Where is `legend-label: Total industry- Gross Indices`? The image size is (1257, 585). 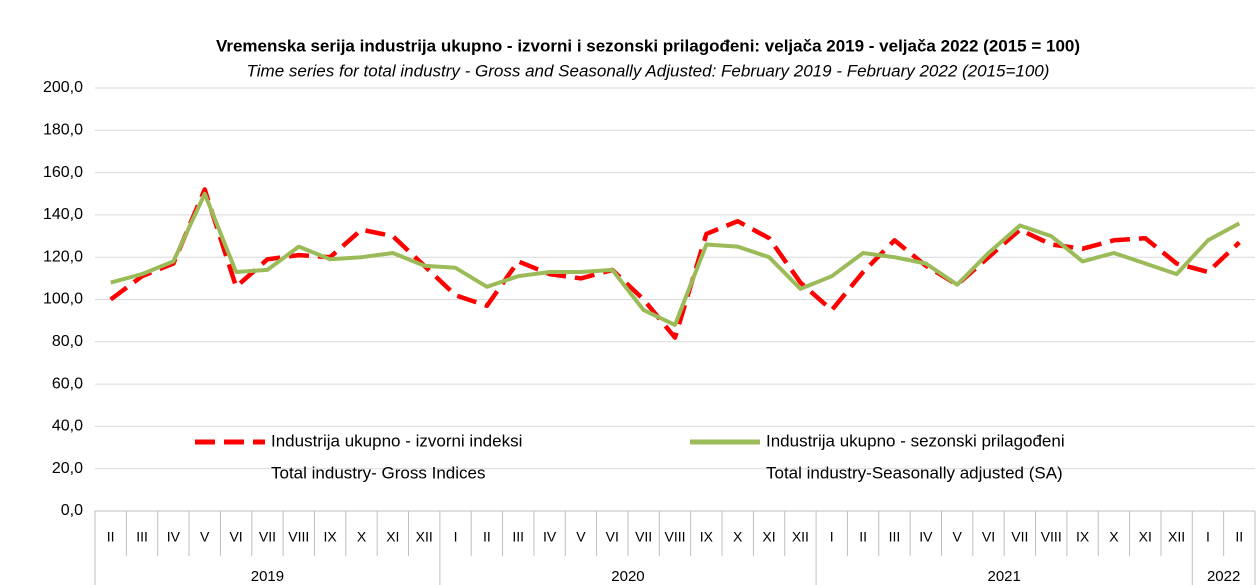 legend-label: Total industry- Gross Indices is located at coordinates (378, 472).